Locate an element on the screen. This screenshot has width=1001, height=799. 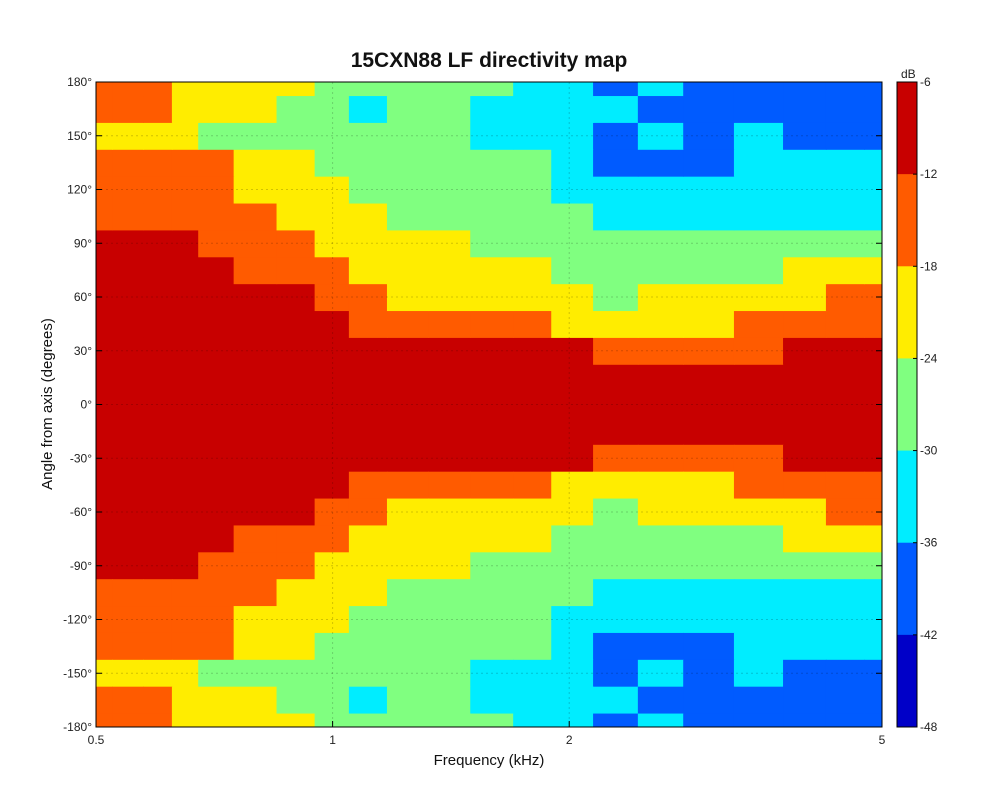
y-tick-label: -90° is located at coordinates (81, 566).